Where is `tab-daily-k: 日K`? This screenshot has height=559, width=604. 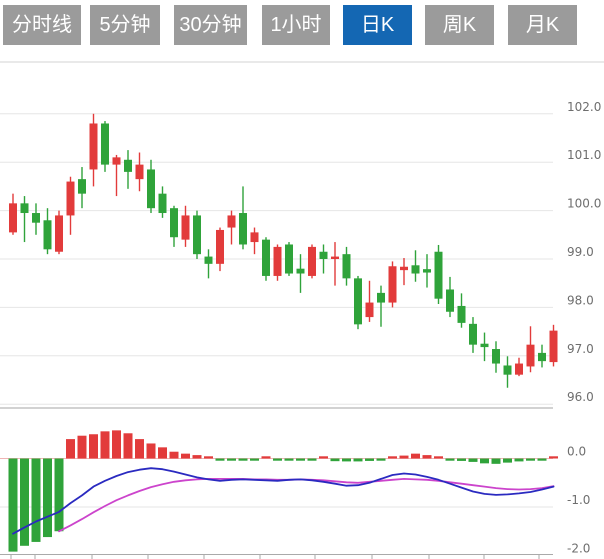 tab-daily-k: 日K is located at coordinates (377, 25).